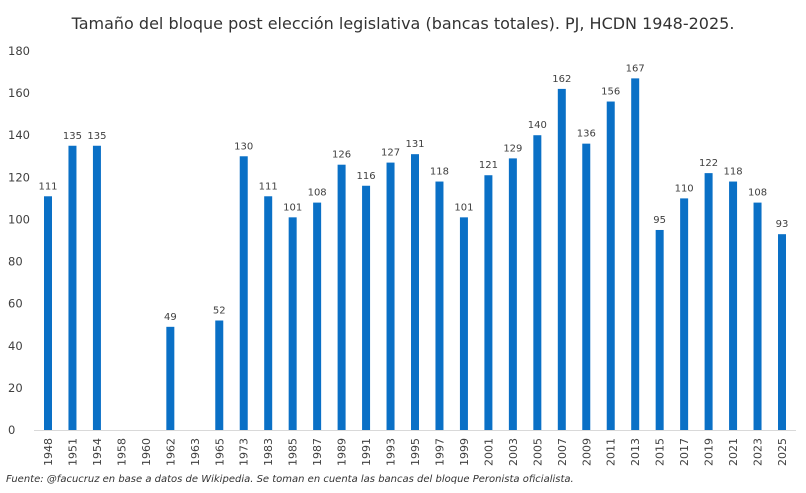 Image resolution: width=806 pixels, height=493 pixels. I want to click on y-tick-label: 0, so click(11, 430).